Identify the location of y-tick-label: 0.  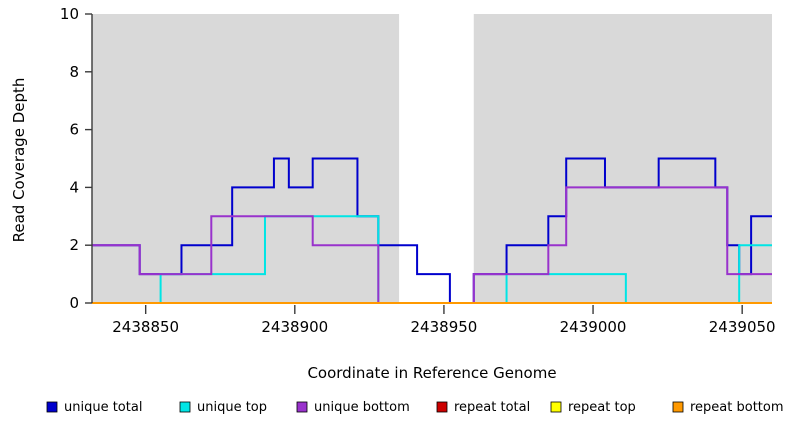
(74, 303).